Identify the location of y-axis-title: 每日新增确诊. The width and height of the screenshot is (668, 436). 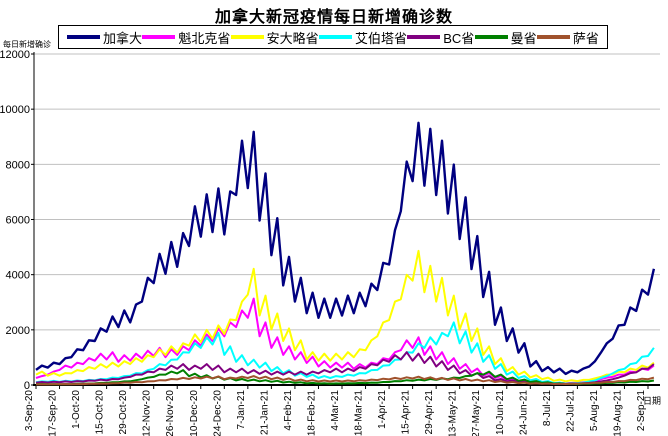
(27, 44).